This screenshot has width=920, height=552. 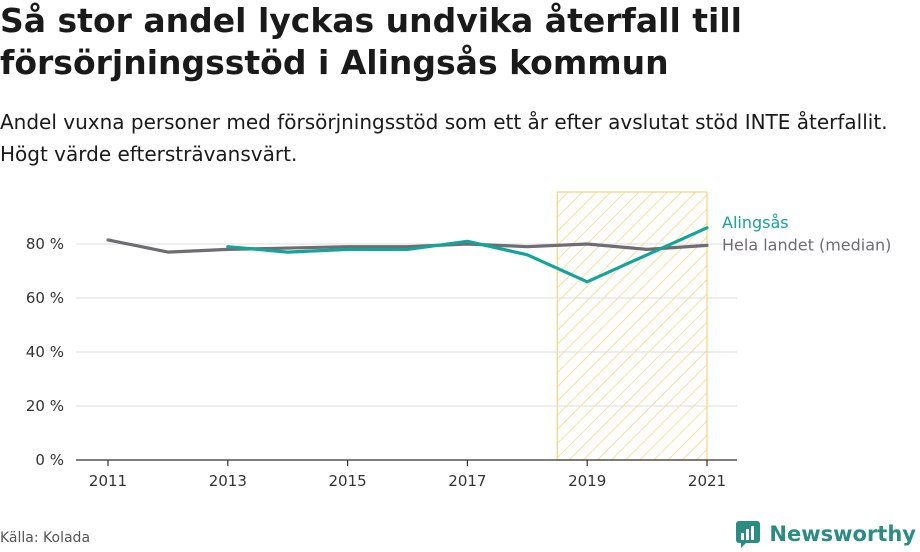 I want to click on series-label-median: Hela landet (median), so click(x=806, y=244).